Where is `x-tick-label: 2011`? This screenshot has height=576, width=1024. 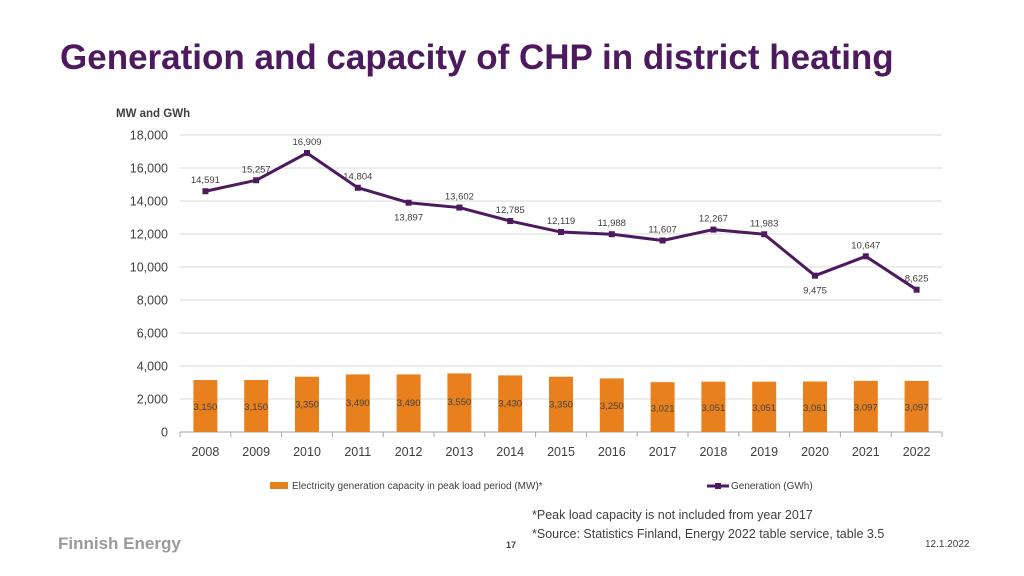 x-tick-label: 2011 is located at coordinates (357, 452).